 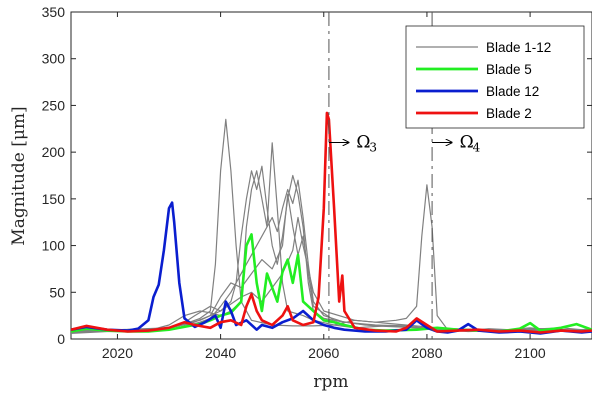 I want to click on legend-box, so click(x=495, y=77).